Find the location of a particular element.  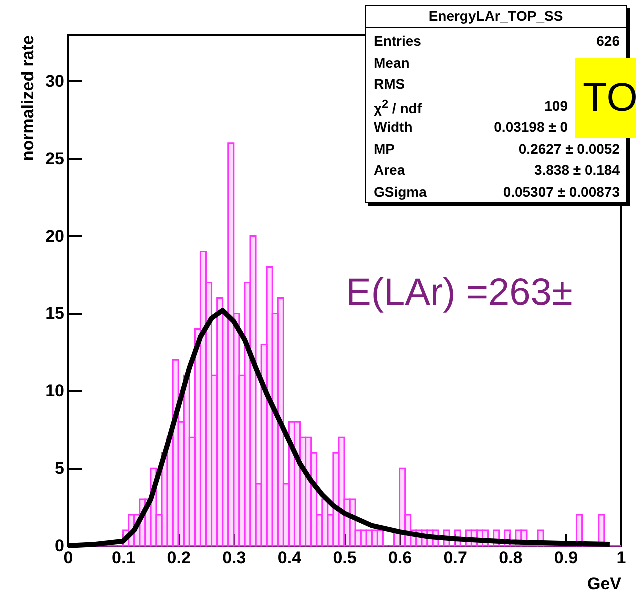

text: EnergyLAr_TOP_SS is located at coordinates (496, 16).